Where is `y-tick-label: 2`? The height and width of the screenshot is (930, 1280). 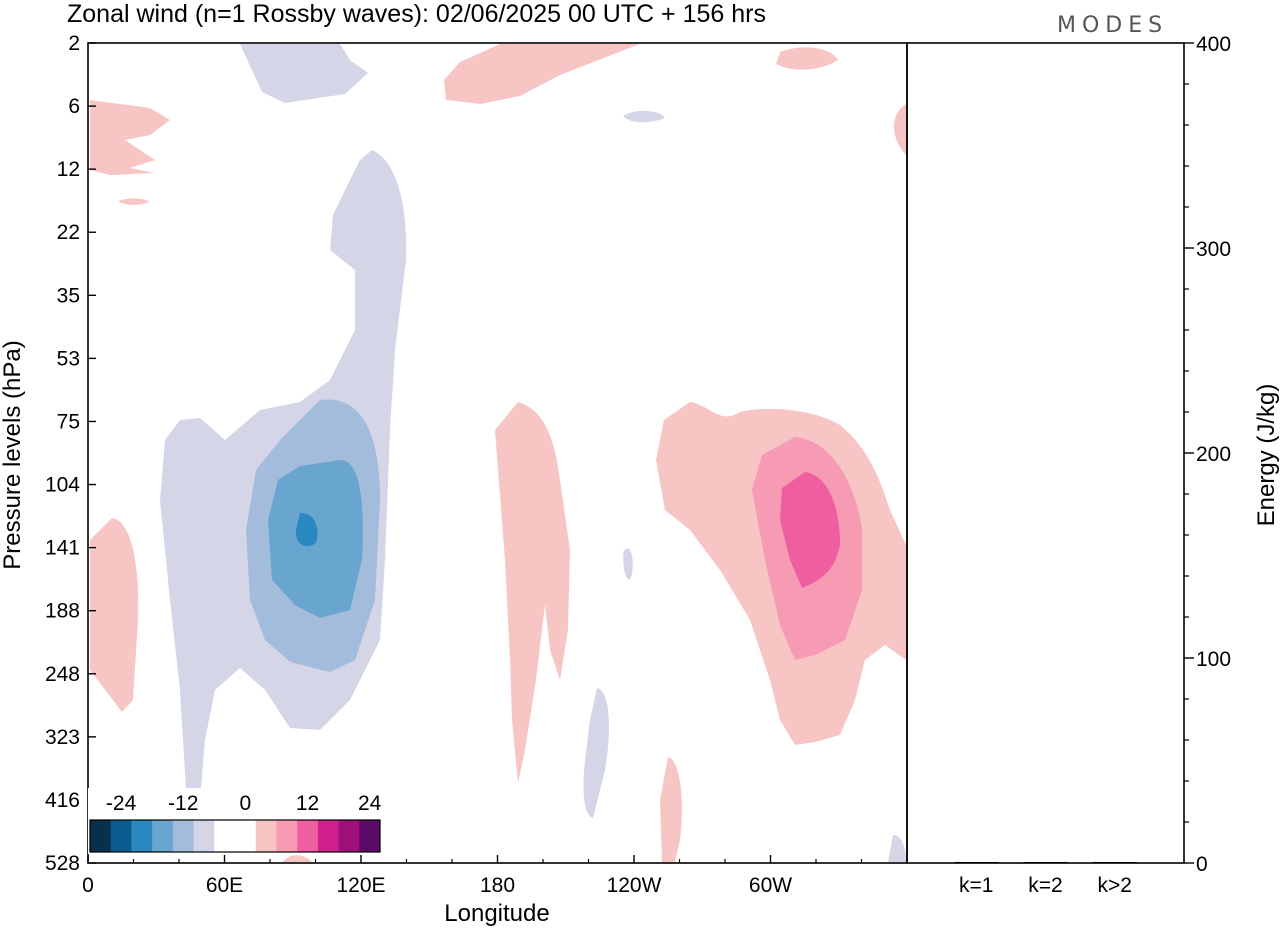 y-tick-label: 2 is located at coordinates (74, 43).